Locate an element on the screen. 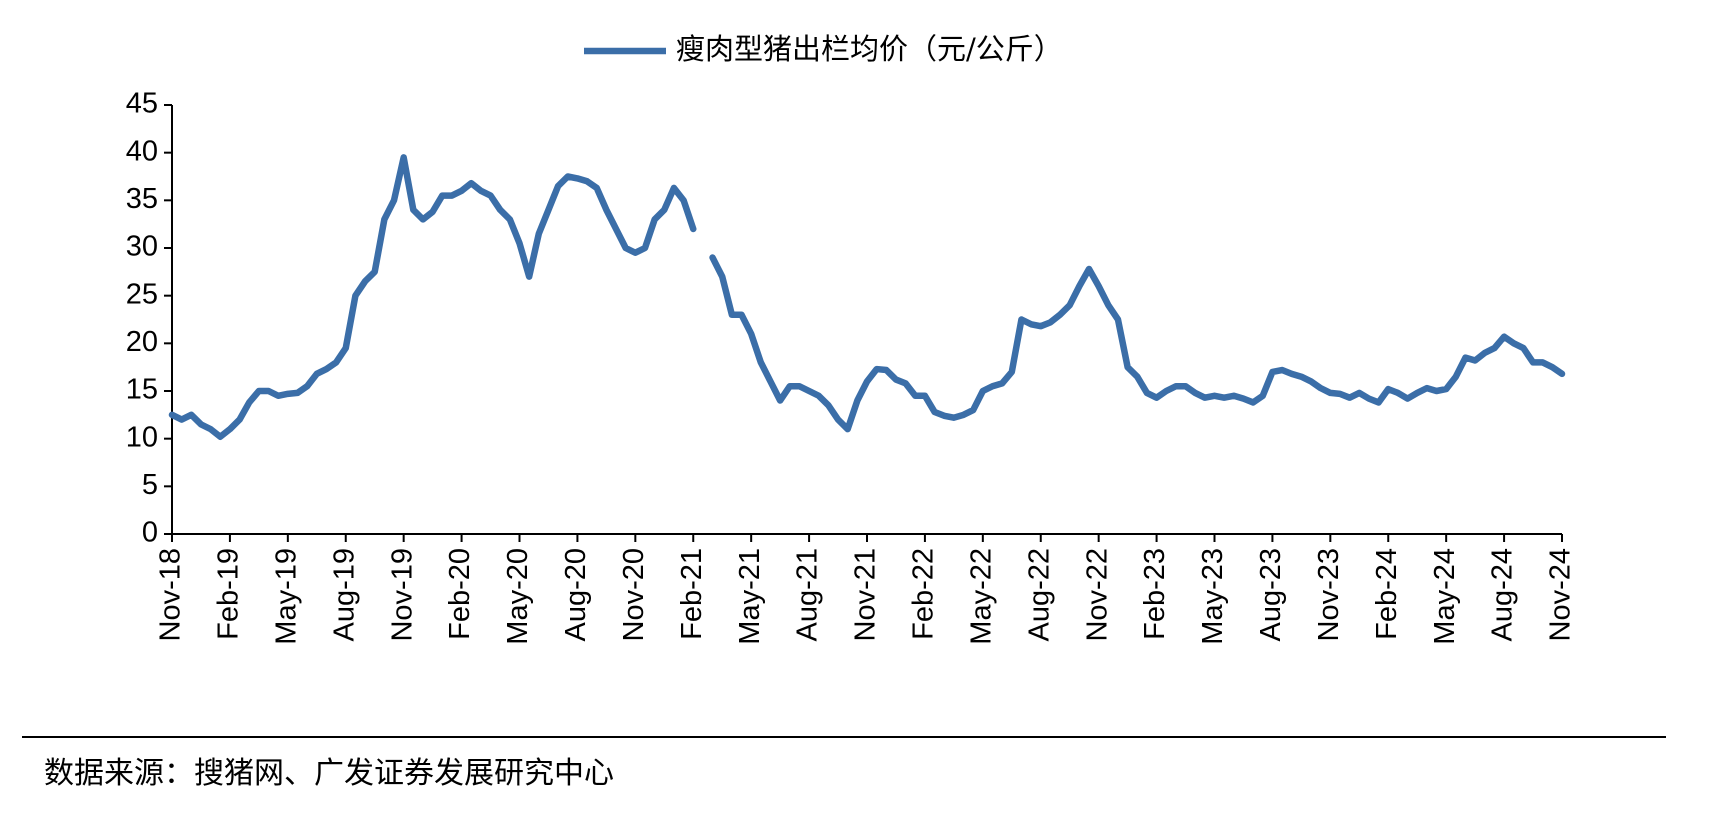  x-tick-label: Aug-22 is located at coordinates (1039, 595).